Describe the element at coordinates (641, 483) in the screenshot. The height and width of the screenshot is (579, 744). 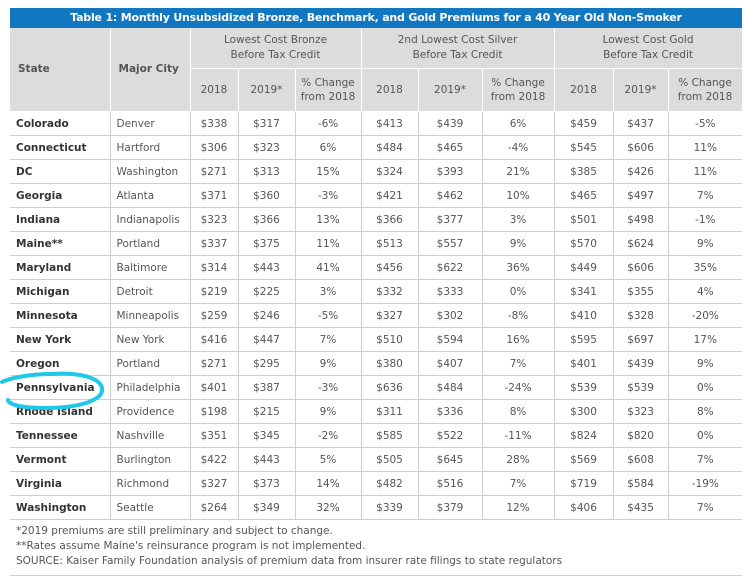
I see `value-cell: $584` at that location.